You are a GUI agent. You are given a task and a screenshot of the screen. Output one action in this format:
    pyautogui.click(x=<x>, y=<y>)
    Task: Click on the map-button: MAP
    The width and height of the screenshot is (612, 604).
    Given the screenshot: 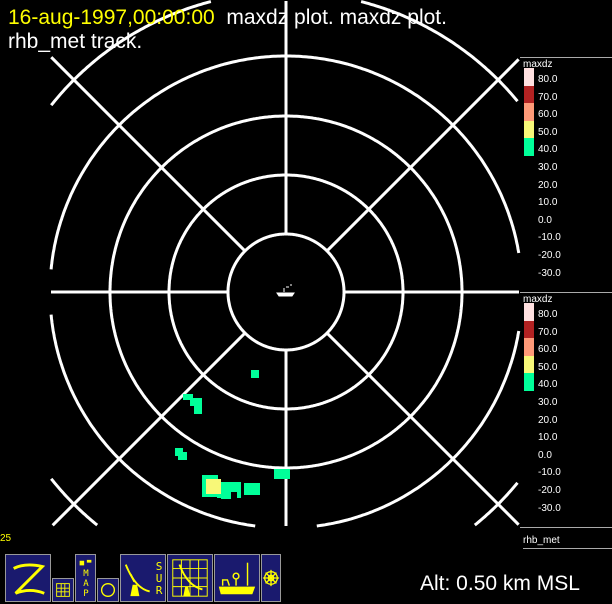 What is the action you would take?
    pyautogui.click(x=85, y=578)
    